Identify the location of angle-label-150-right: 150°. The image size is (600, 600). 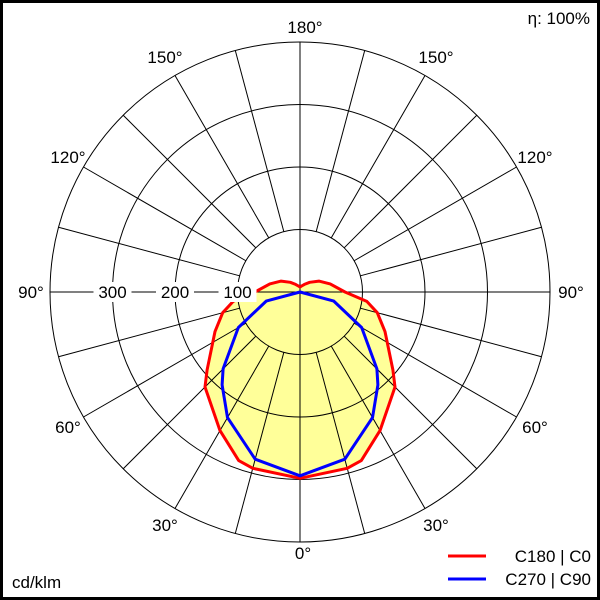
(435, 57).